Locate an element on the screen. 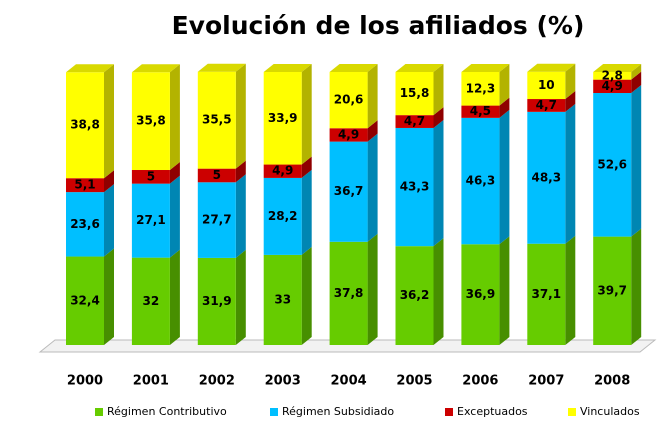 Image resolution: width=657 pixels, height=424 pixels. x-tick-label: 2005 is located at coordinates (414, 381).